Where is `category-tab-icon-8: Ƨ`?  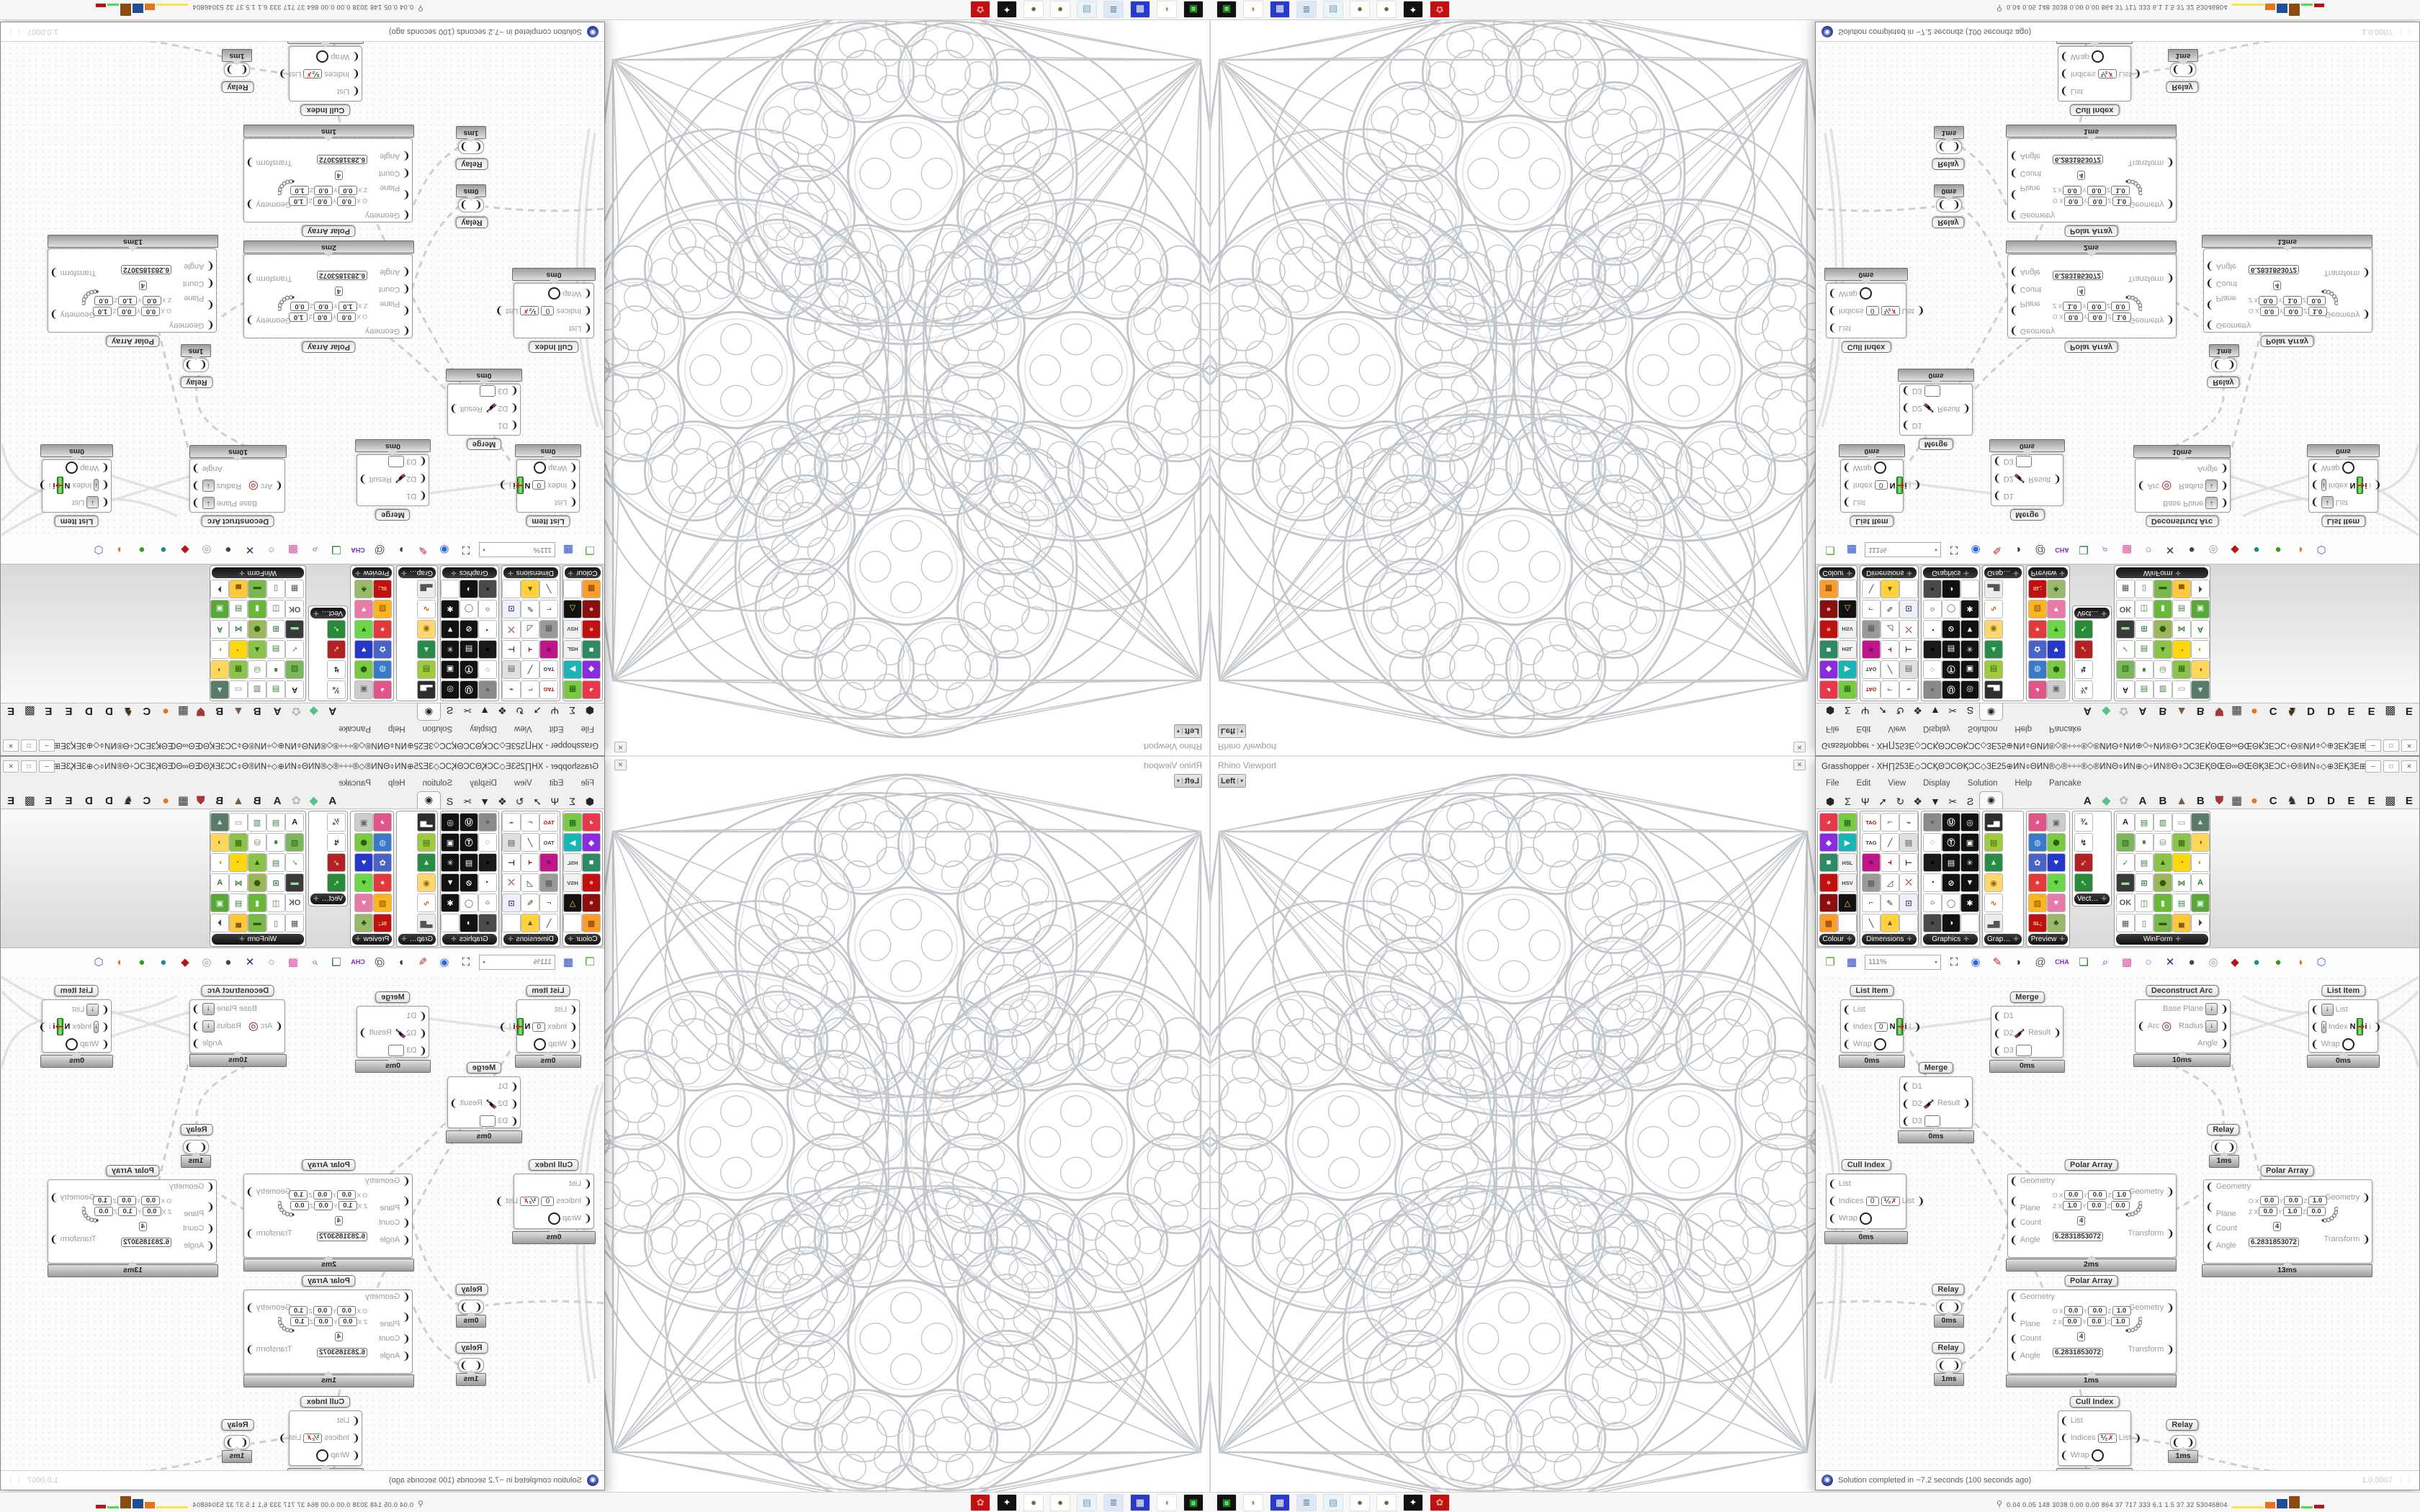
category-tab-icon-8: Ƨ is located at coordinates (450, 710).